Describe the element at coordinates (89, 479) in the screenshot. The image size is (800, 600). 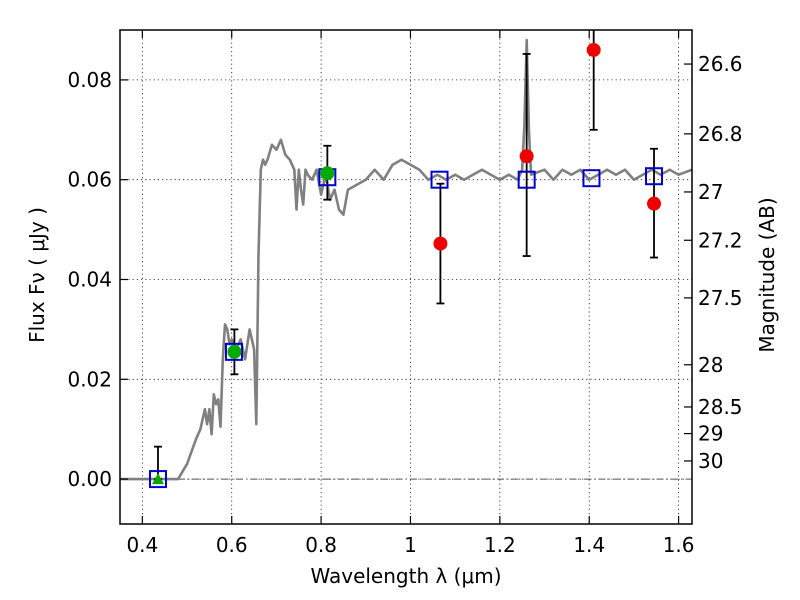
I see `y-tick-label: 0.00` at that location.